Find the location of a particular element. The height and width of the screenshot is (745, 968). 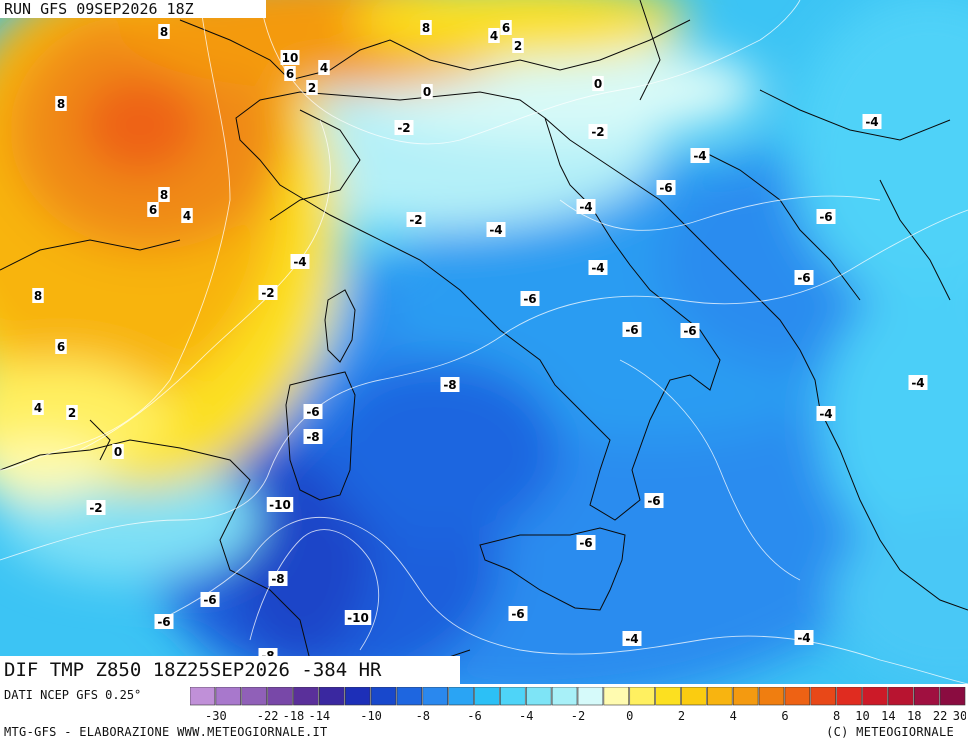

legend-tick-label: 2 is located at coordinates (681, 716).